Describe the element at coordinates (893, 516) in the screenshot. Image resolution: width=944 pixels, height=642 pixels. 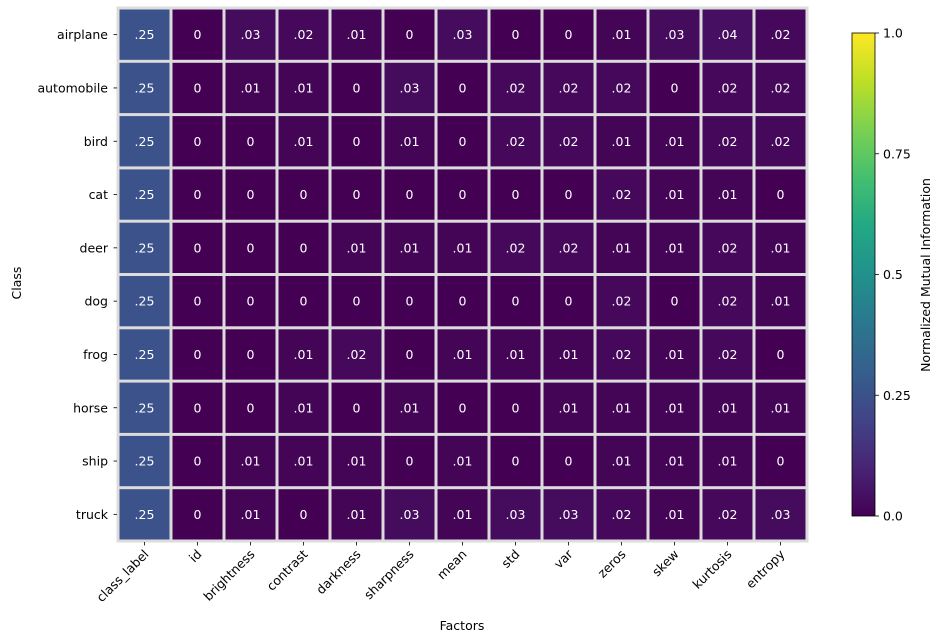
I see `colorbar-tick-label: 0.0` at that location.